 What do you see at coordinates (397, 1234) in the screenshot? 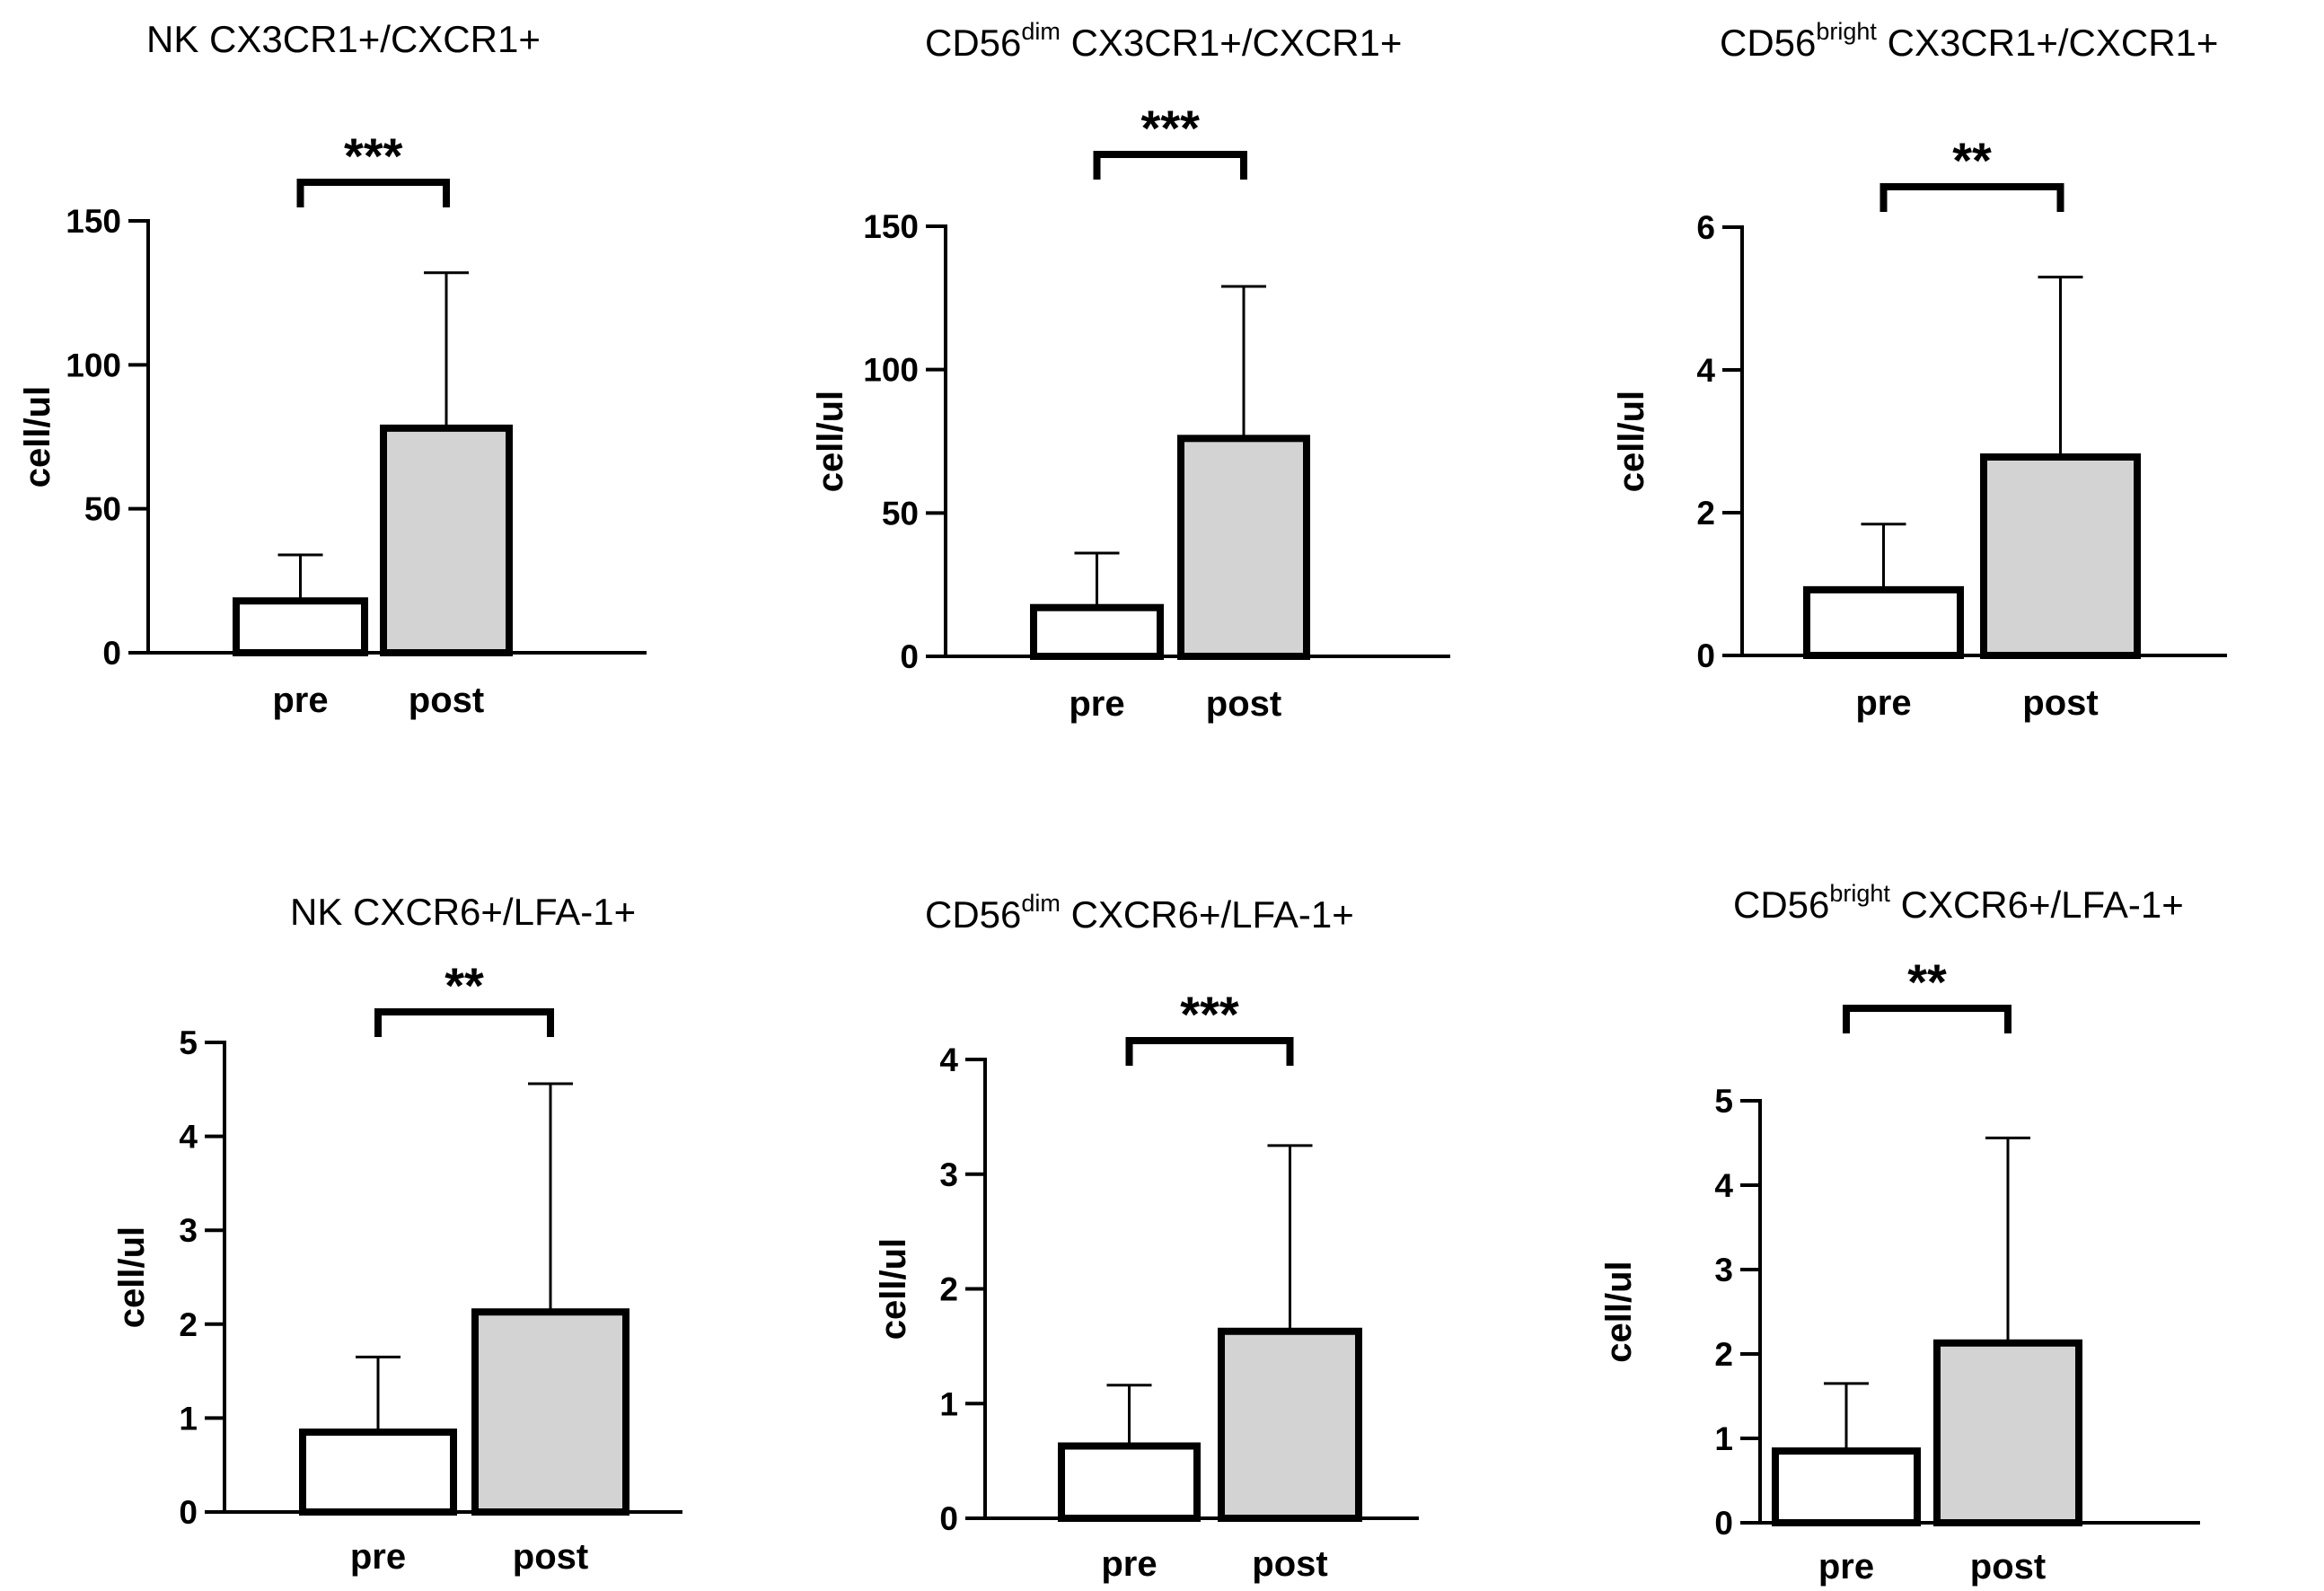
I see `chart-panel-4: NK CXCR6+/LFA-1+ 0 1 2 3 4 5 cell/ul pre post **` at bounding box center [397, 1234].